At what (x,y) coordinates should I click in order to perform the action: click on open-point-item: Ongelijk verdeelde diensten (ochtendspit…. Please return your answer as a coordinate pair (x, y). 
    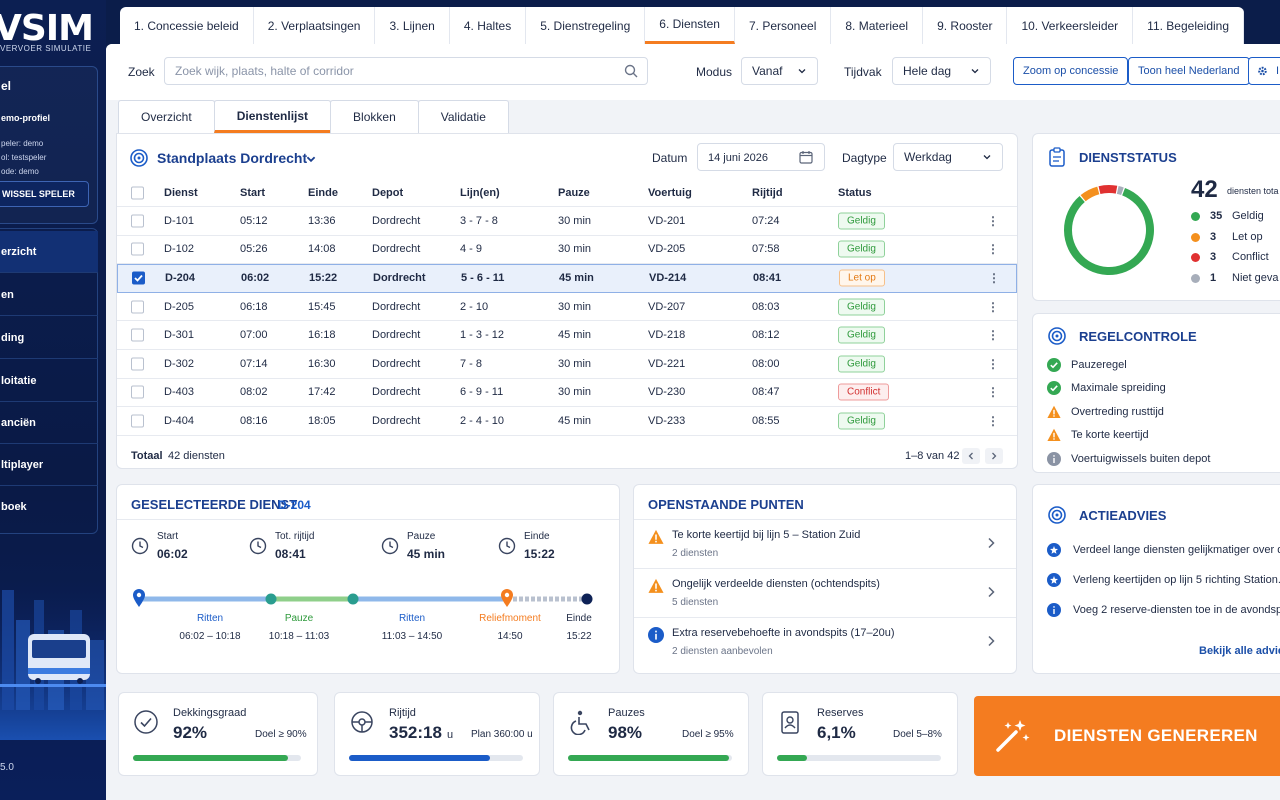
    Looking at the image, I should click on (825, 594).